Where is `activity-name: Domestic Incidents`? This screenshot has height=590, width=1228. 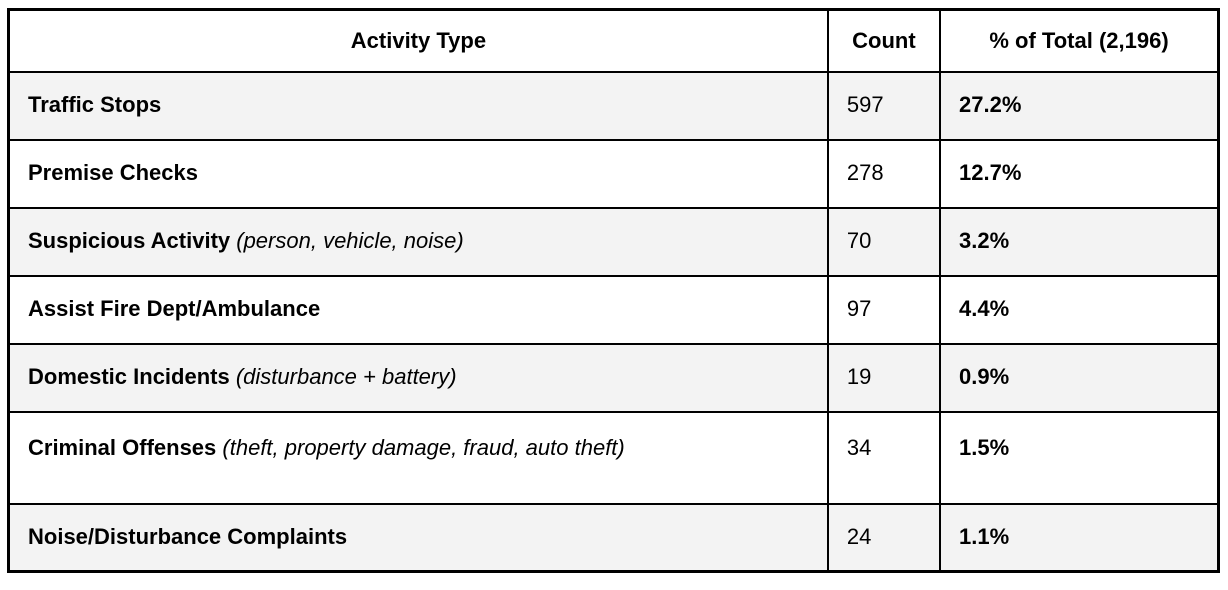 activity-name: Domestic Incidents is located at coordinates (129, 377).